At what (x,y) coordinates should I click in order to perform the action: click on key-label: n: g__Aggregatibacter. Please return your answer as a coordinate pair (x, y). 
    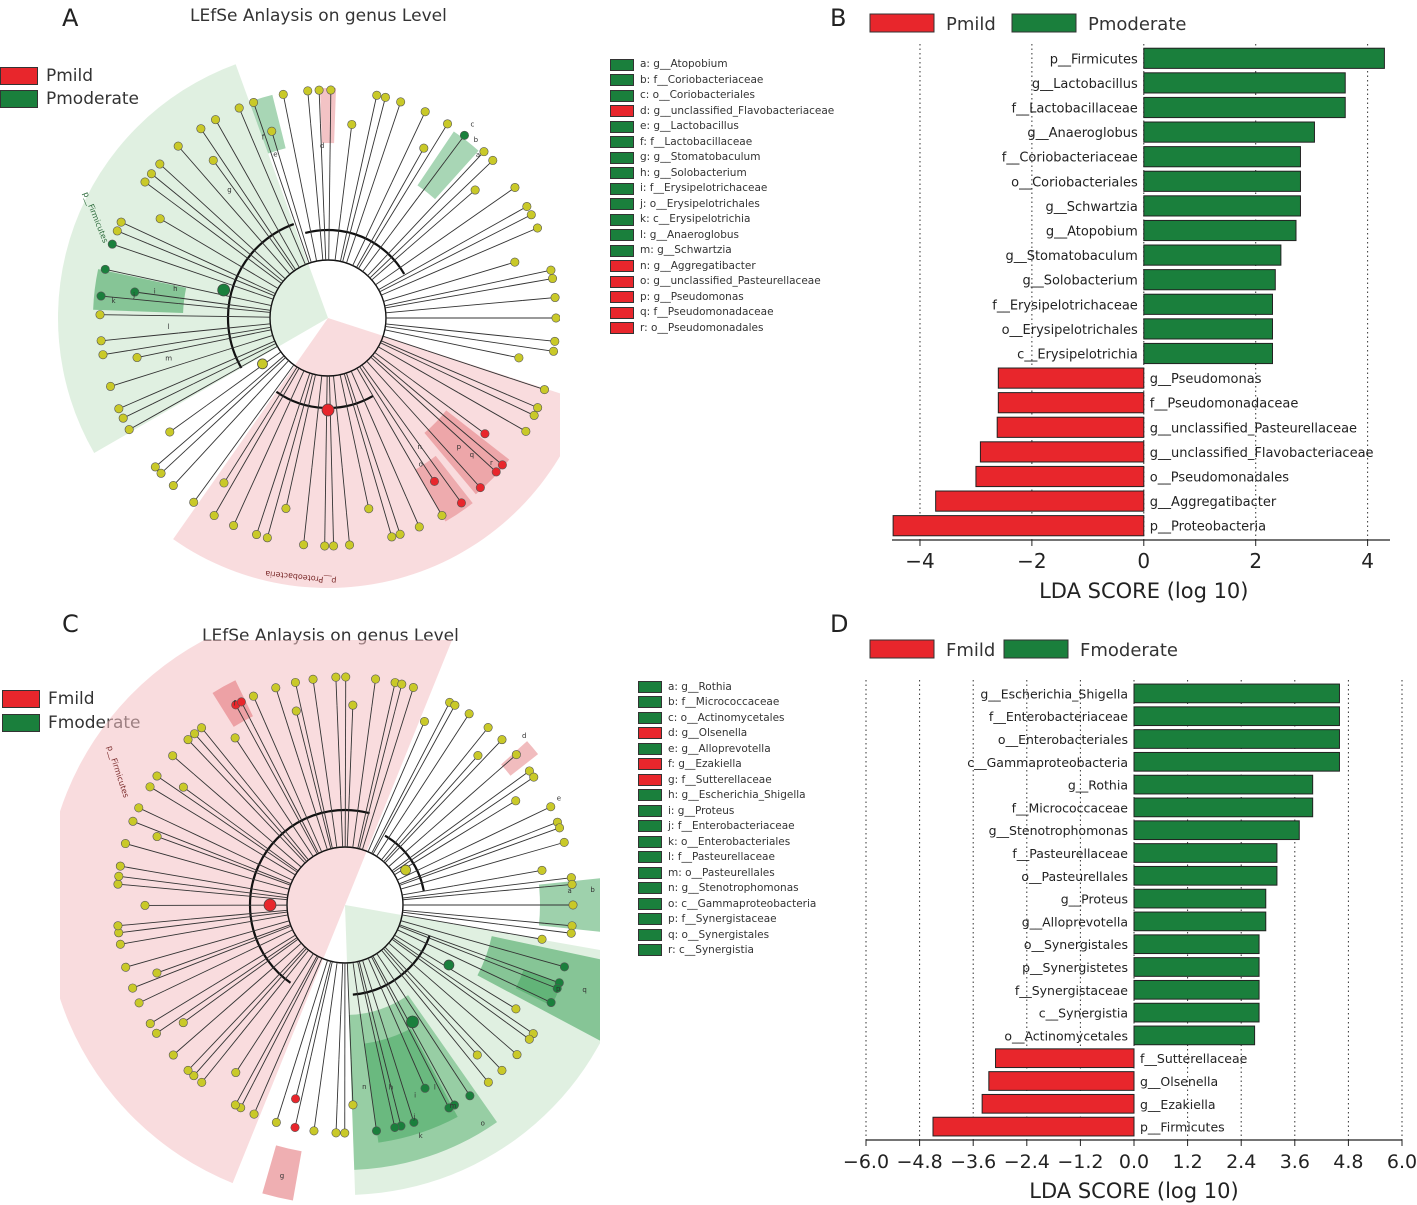
    Looking at the image, I should click on (698, 265).